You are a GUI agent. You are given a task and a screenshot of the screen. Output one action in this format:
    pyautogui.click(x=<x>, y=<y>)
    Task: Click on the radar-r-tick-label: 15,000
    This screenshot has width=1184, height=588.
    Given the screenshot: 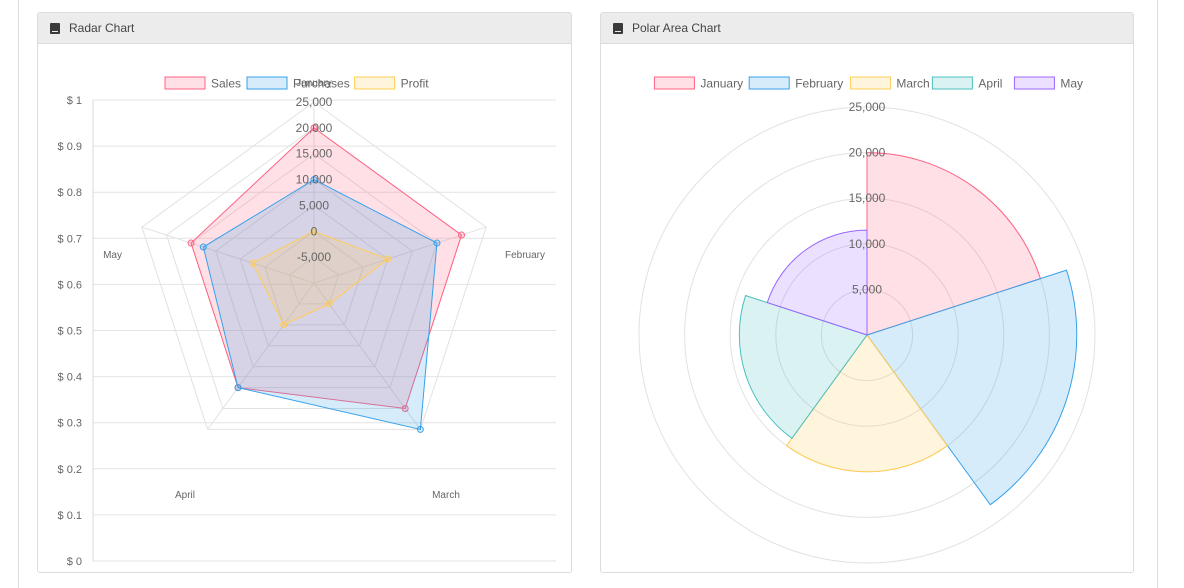 What is the action you would take?
    pyautogui.click(x=314, y=154)
    